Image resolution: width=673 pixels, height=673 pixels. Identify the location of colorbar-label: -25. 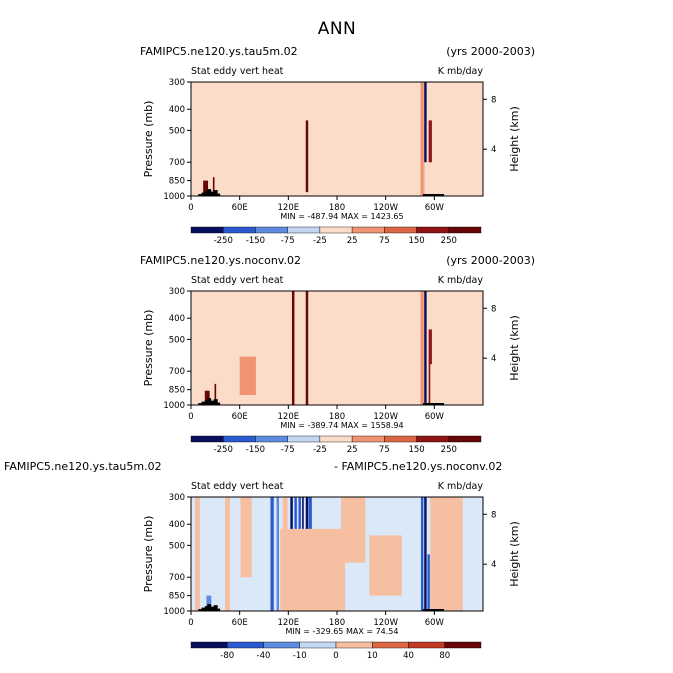
(320, 450).